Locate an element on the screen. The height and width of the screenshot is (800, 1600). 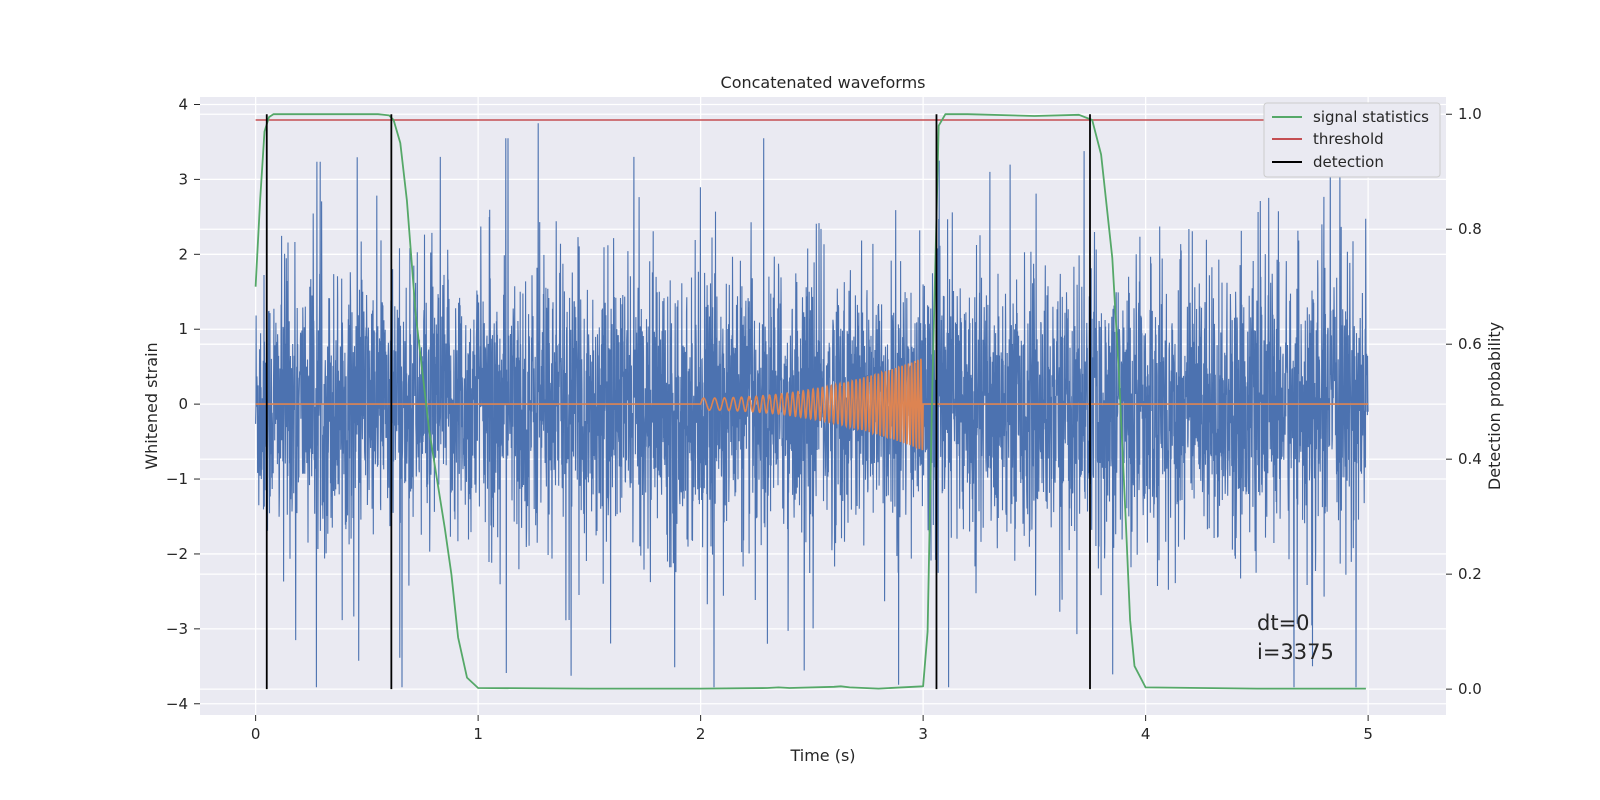
legend: signal statistics threshold detection is located at coordinates (1352, 140).